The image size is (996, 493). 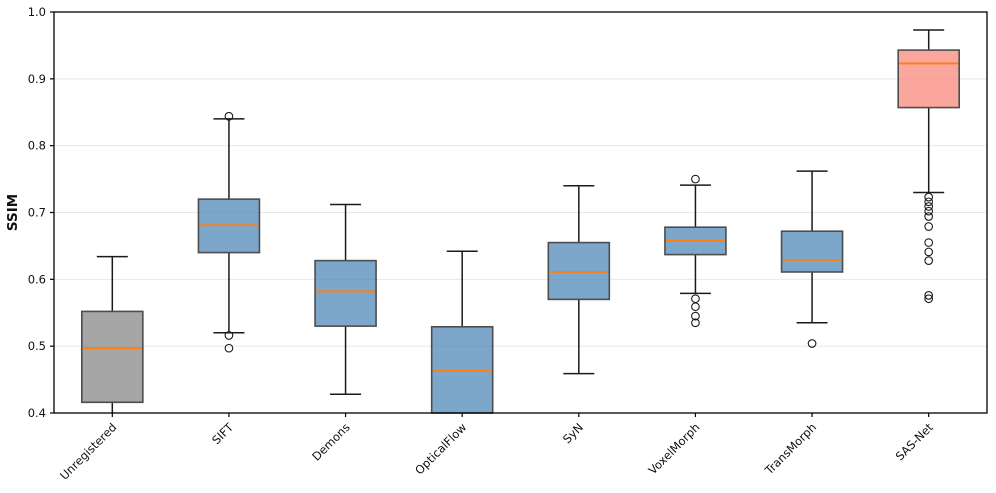 I want to click on x-tick-label-unregistered: Unregistered, so click(x=88, y=451).